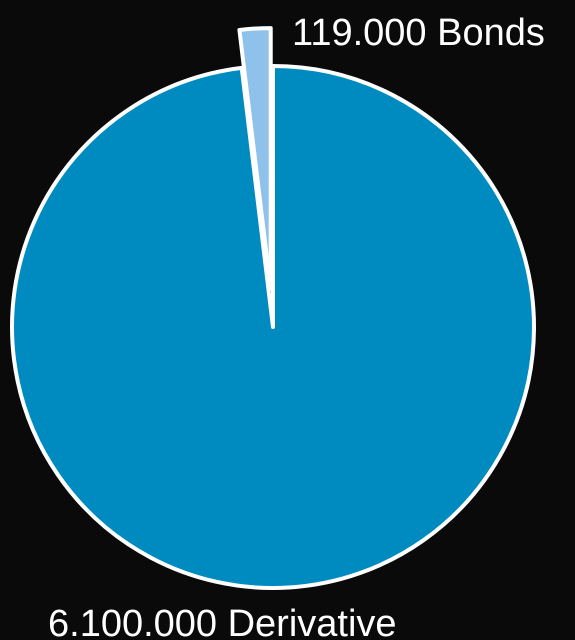 This screenshot has height=640, width=575. I want to click on slice-bonds, so click(255, 159).